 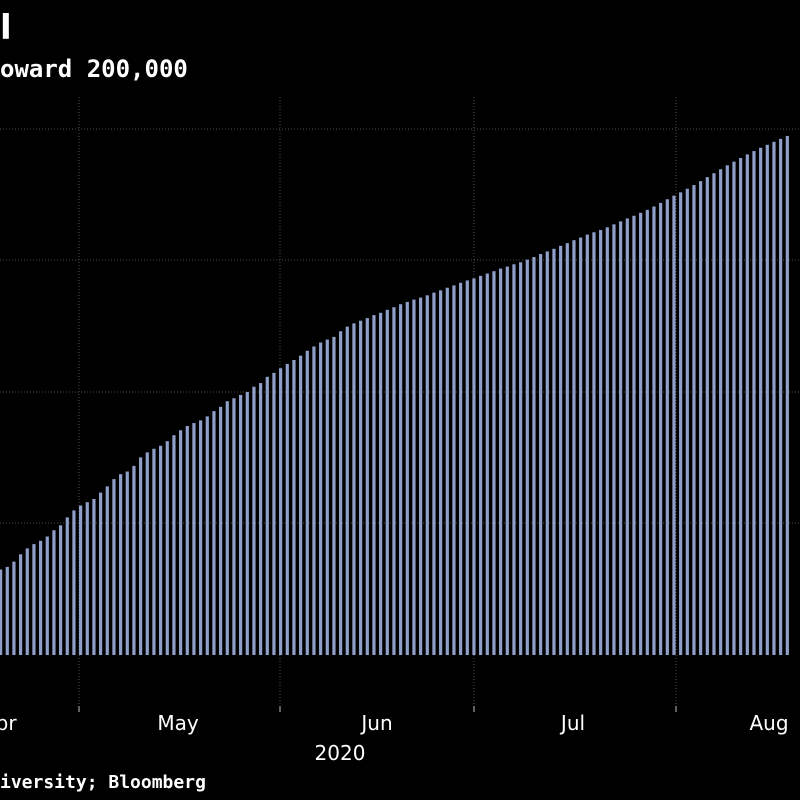 What do you see at coordinates (94, 69) in the screenshot?
I see `chart-subtitle: oward 200,000` at bounding box center [94, 69].